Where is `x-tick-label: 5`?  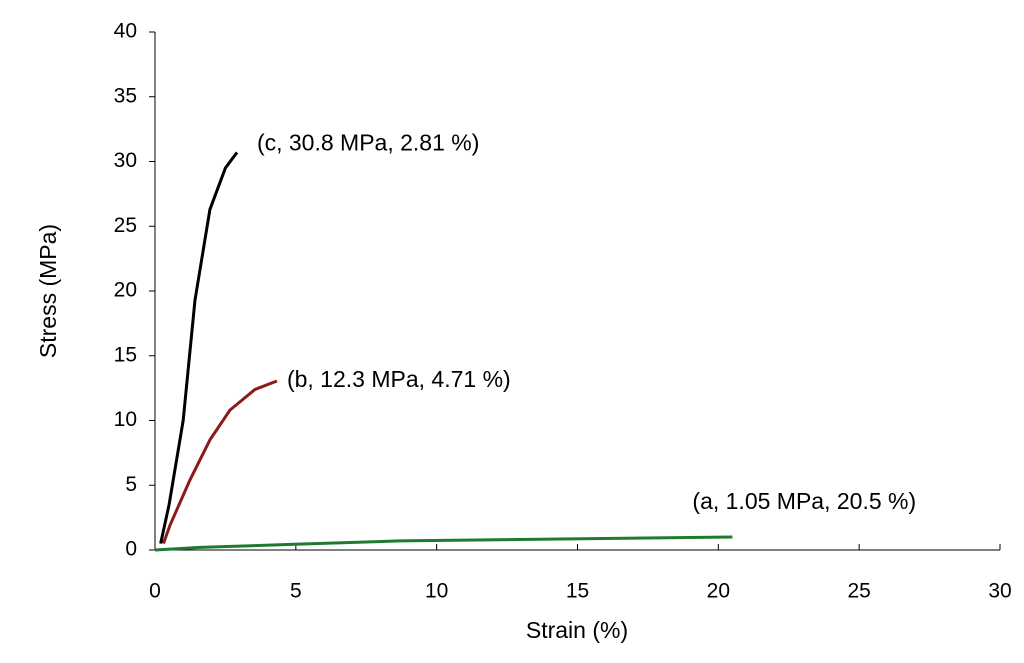
x-tick-label: 5 is located at coordinates (296, 591).